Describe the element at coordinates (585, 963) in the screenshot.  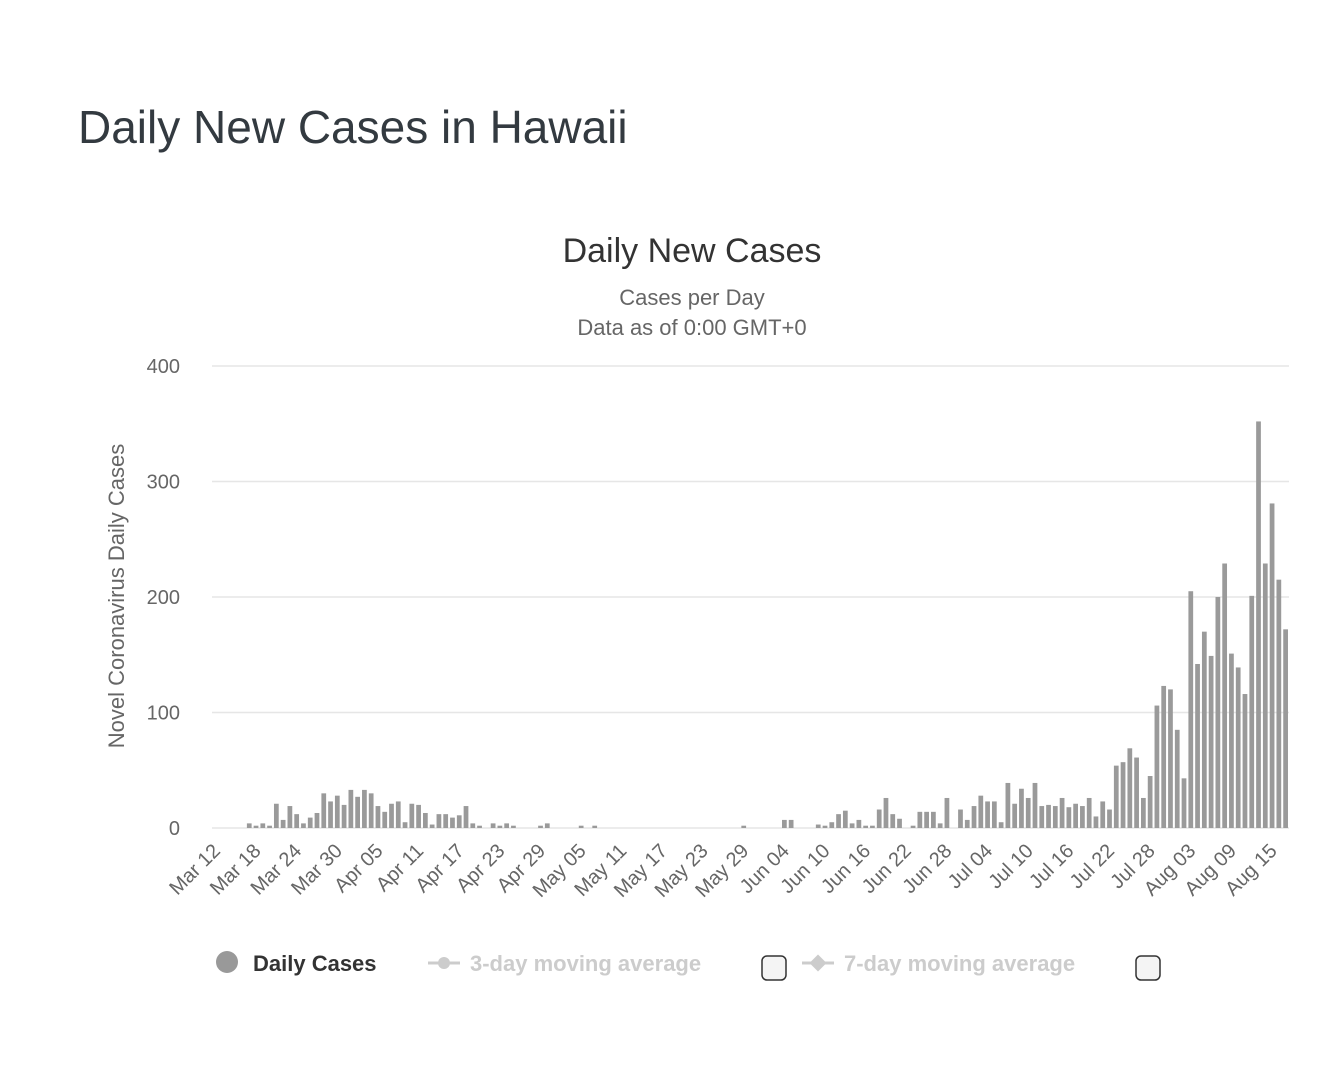
I see `legend-label: 3-day moving average` at that location.